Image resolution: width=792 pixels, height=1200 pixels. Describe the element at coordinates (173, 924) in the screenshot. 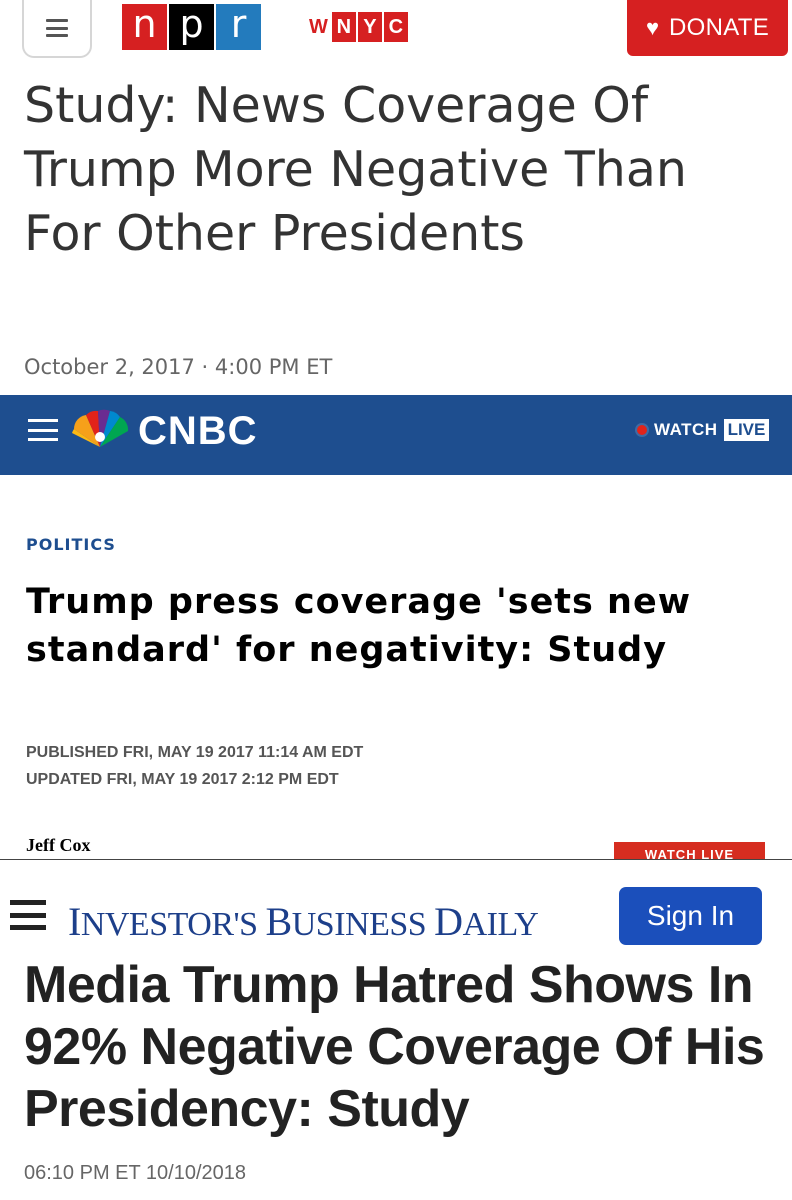

I see `ibd-logo-part: NVESTOR'S` at that location.